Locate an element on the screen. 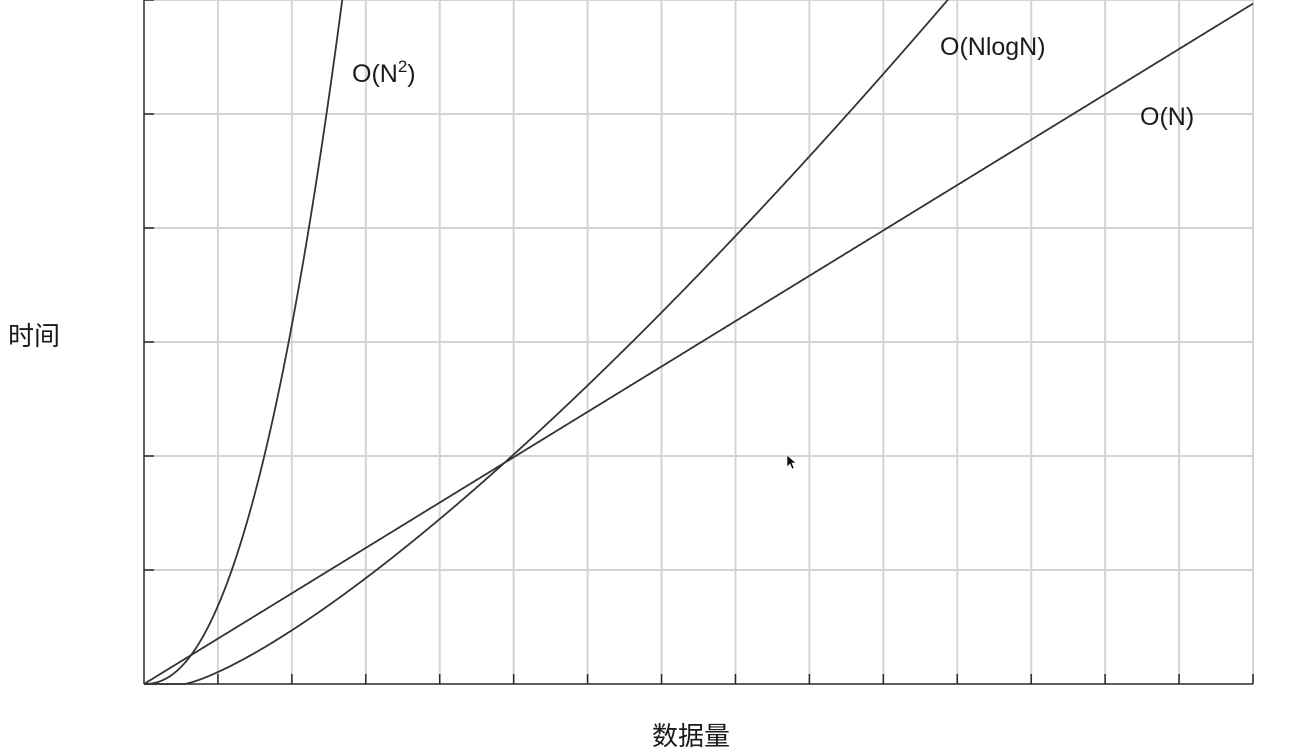  series-label: O(N2) is located at coordinates (384, 72).